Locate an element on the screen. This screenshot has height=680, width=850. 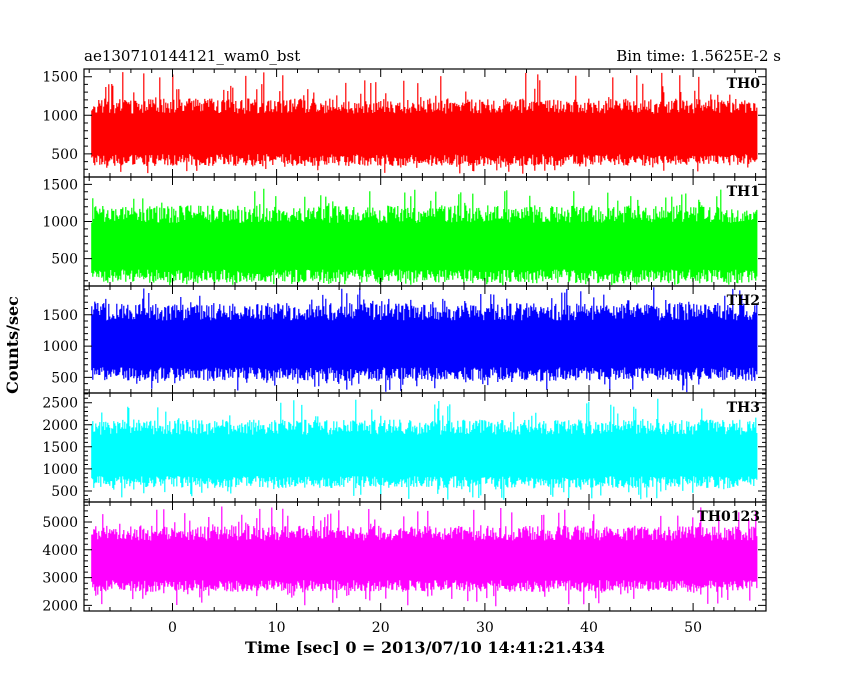
panel-th3: 500 1000 1500 2000 2500 TH3 is located at coordinates (404, 447).